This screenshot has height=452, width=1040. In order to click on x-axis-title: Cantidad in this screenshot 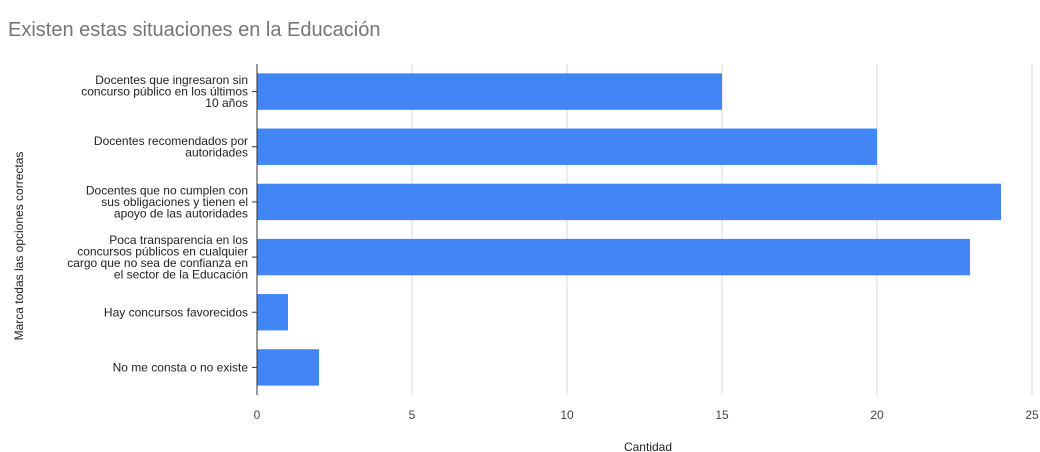, I will do `click(648, 446)`.